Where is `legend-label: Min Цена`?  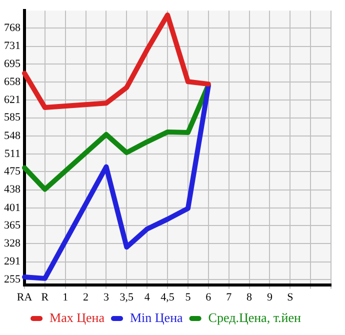
legend-label: Min Цена is located at coordinates (157, 317).